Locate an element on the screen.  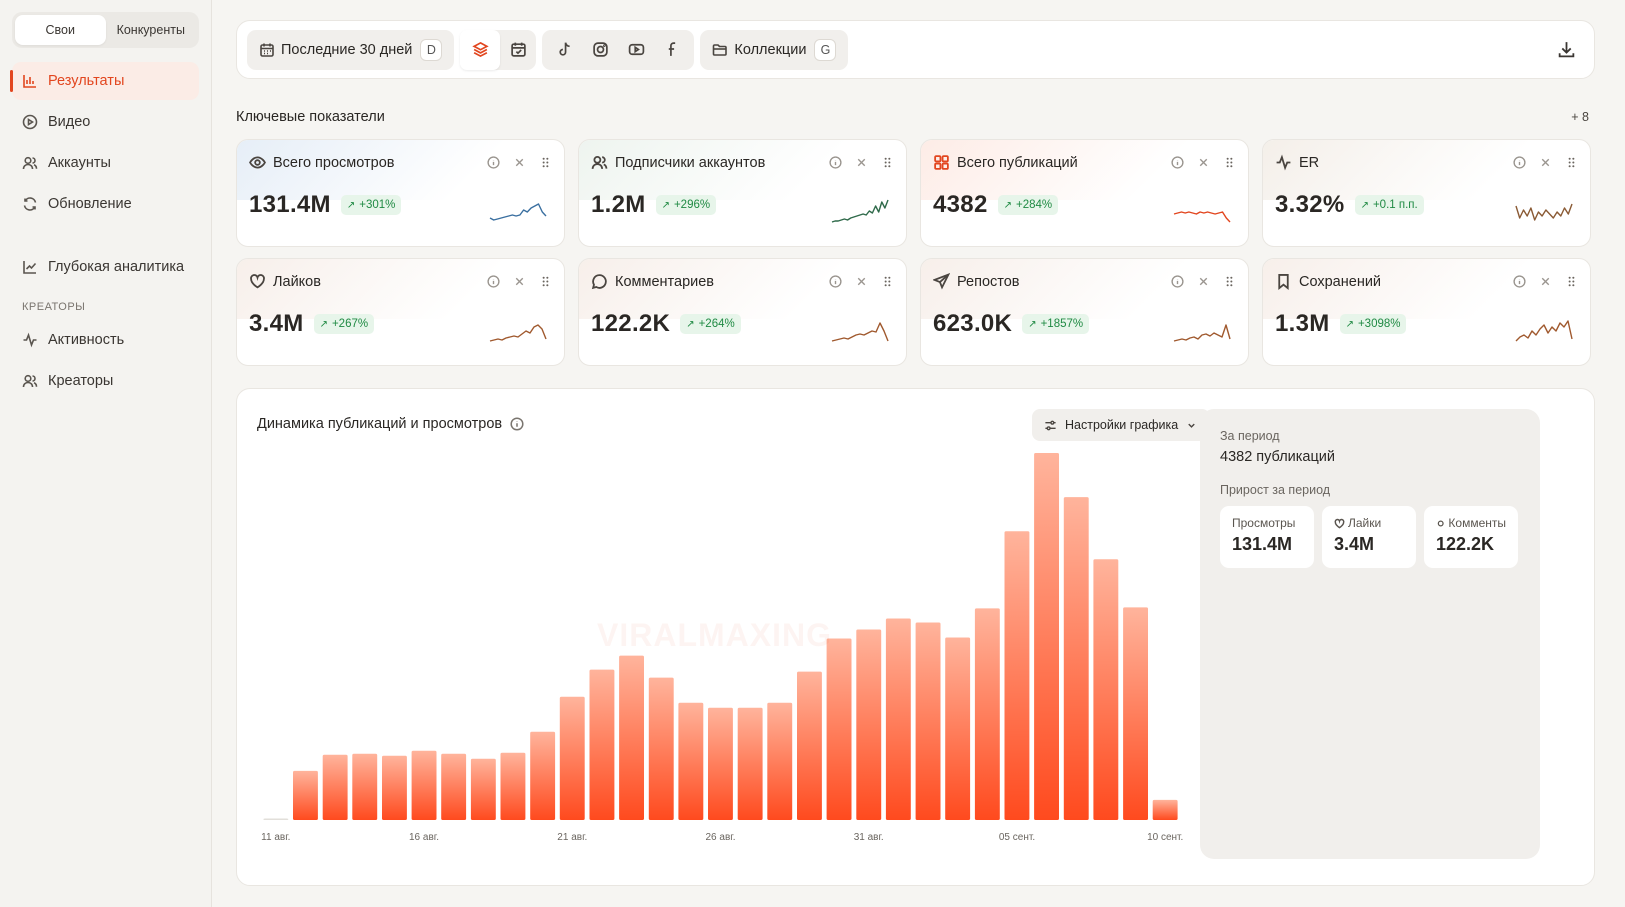
users-icon is located at coordinates (599, 162).